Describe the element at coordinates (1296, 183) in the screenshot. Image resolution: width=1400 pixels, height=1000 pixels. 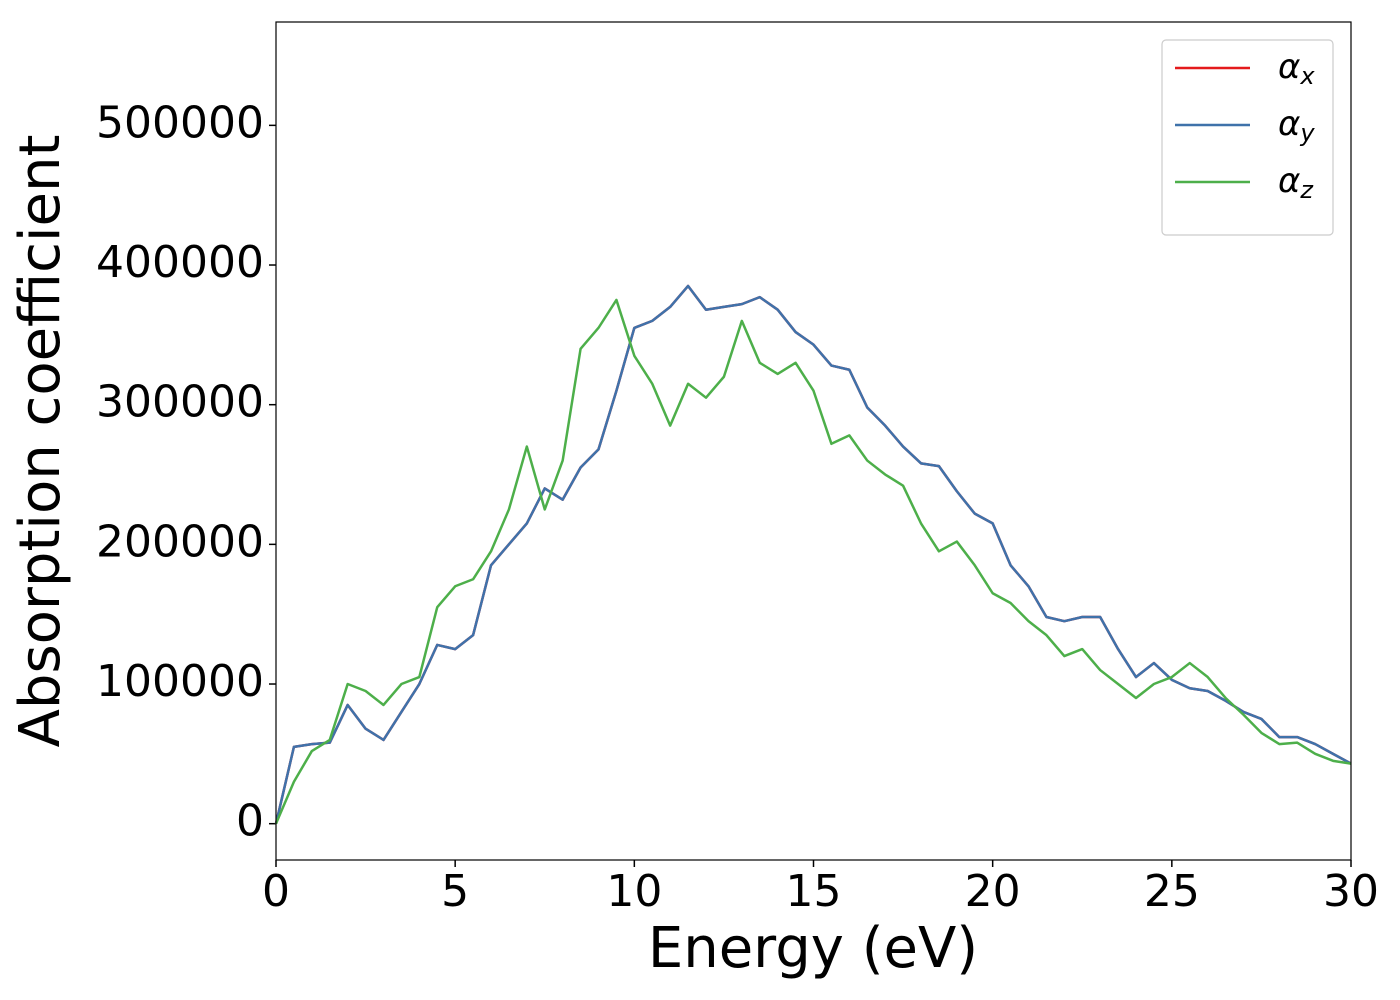
I see `legend-label: αz` at that location.